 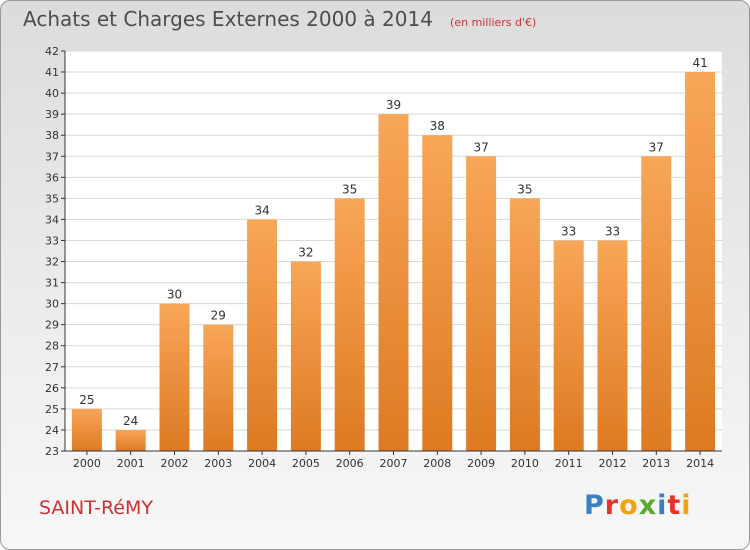 I want to click on x-tick-label: 2011, so click(x=569, y=463).